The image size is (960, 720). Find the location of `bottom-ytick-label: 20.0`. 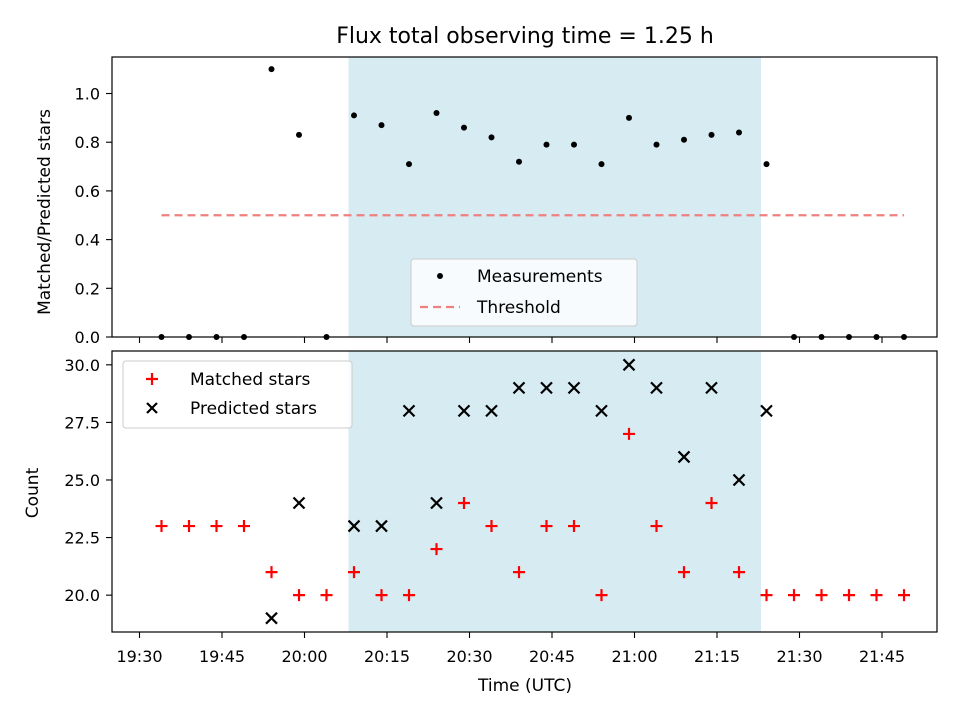

bottom-ytick-label: 20.0 is located at coordinates (82, 595).